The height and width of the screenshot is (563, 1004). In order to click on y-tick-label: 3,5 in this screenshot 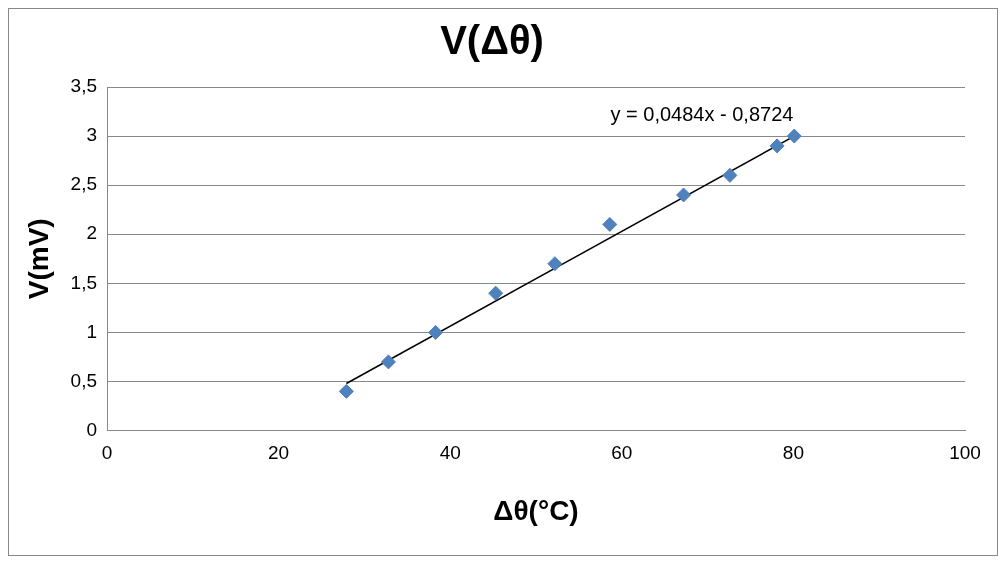, I will do `click(84, 86)`.